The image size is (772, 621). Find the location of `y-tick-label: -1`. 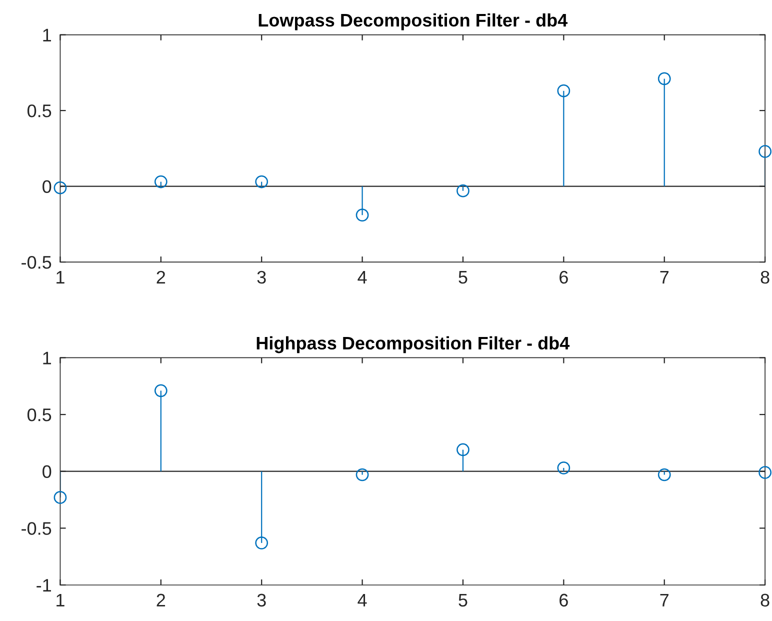

y-tick-label: -1 is located at coordinates (44, 585).